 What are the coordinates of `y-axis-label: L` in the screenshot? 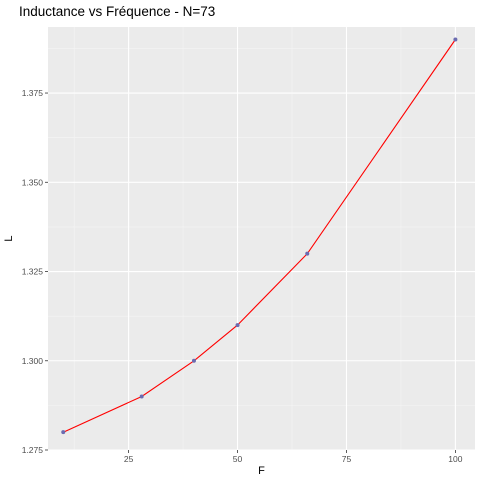 It's located at (9, 238).